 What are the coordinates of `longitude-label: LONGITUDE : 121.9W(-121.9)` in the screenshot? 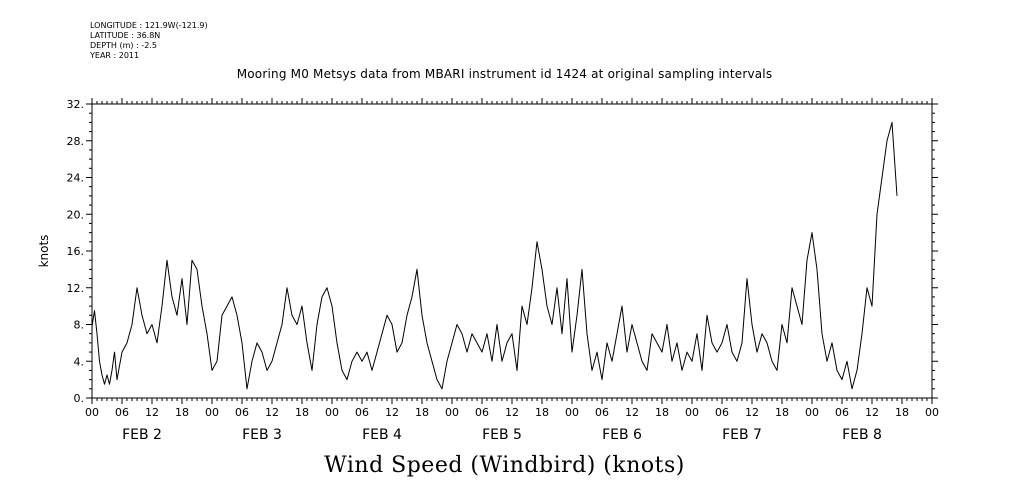 It's located at (149, 25).